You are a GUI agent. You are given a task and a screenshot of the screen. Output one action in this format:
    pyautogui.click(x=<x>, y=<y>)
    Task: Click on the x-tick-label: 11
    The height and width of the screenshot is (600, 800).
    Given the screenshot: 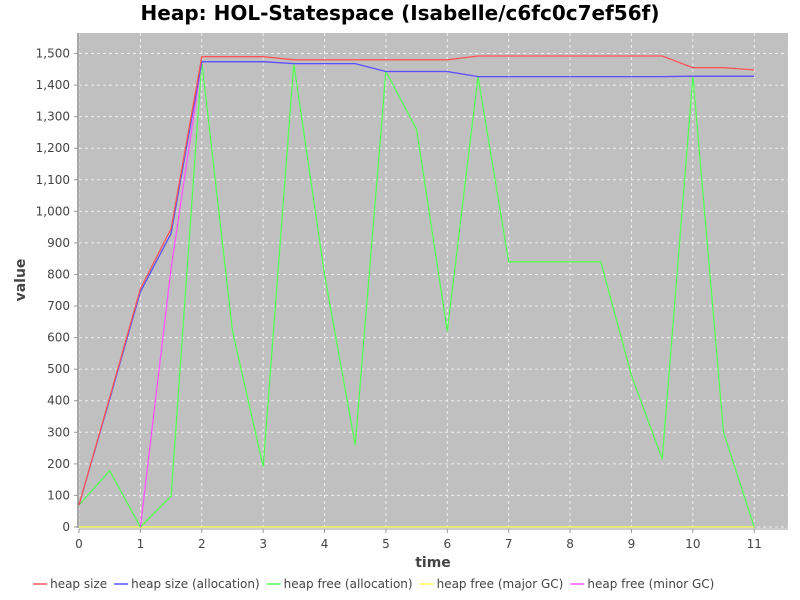 What is the action you would take?
    pyautogui.click(x=754, y=544)
    